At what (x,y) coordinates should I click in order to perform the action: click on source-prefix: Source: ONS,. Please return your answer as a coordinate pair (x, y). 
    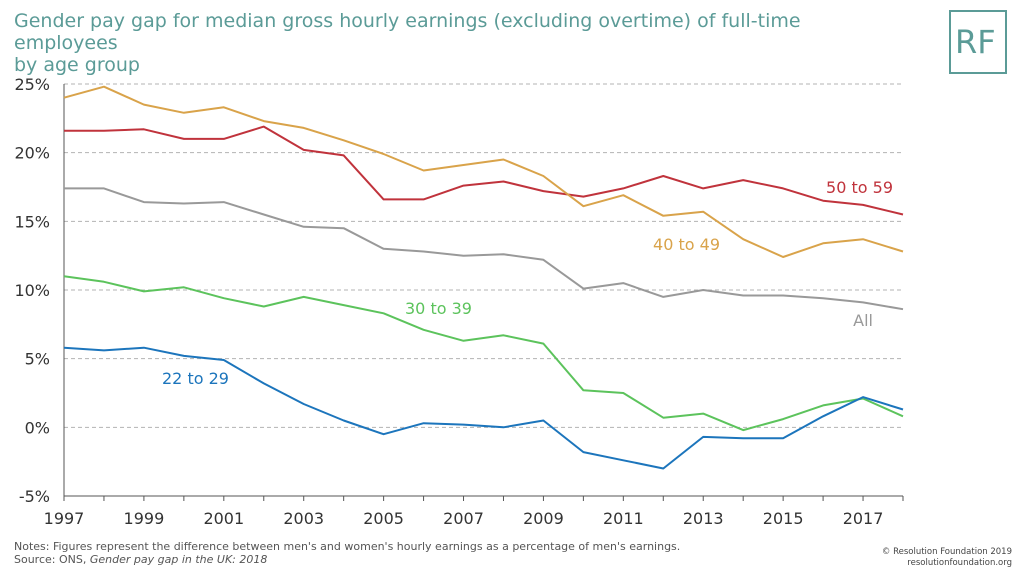
    Looking at the image, I should click on (52, 559).